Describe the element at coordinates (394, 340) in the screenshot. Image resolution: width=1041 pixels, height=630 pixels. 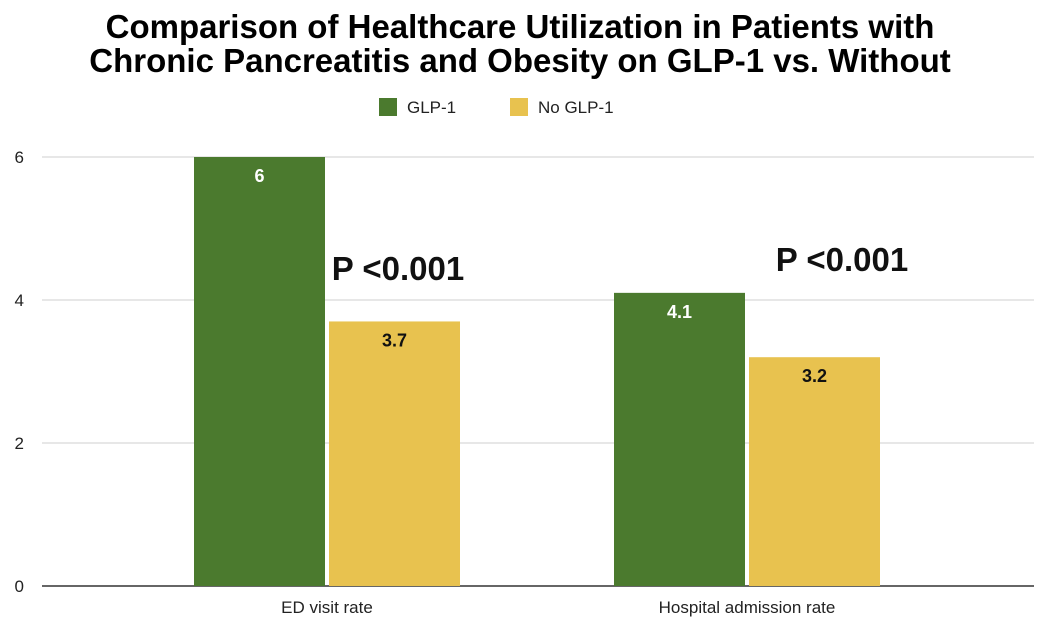
I see `data-label: 3.7` at that location.